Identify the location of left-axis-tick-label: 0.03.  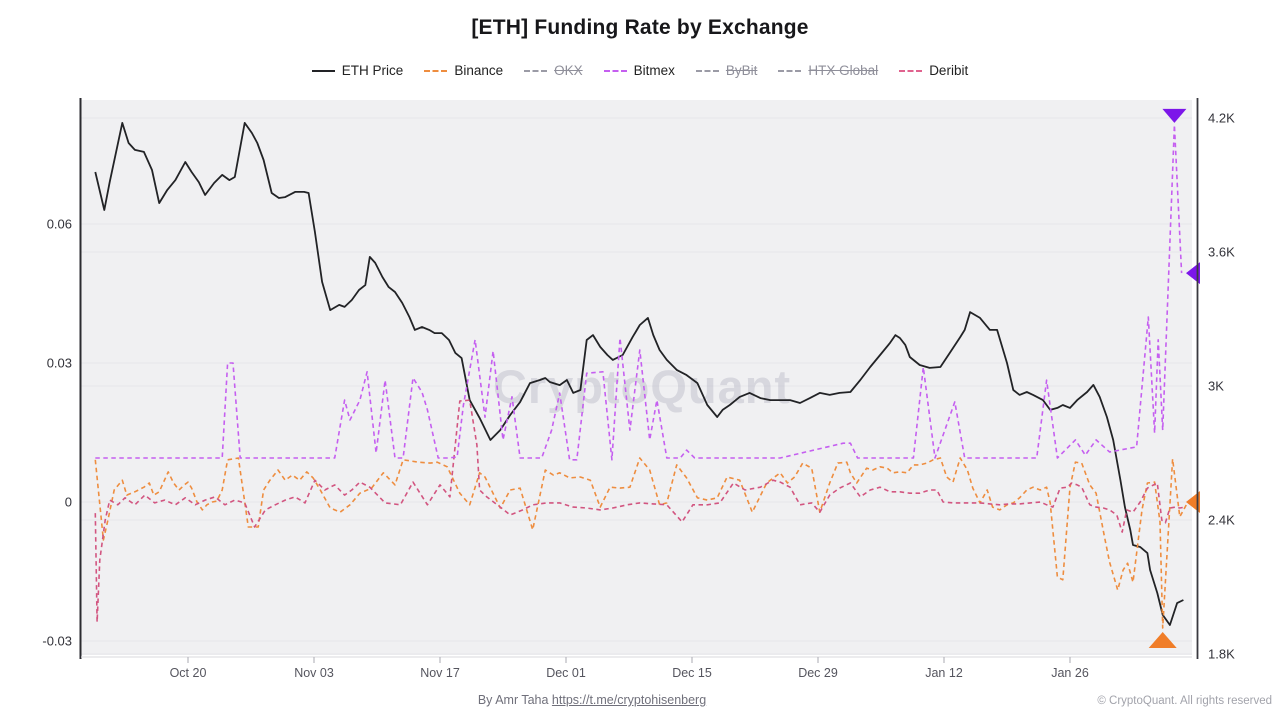
(59, 363).